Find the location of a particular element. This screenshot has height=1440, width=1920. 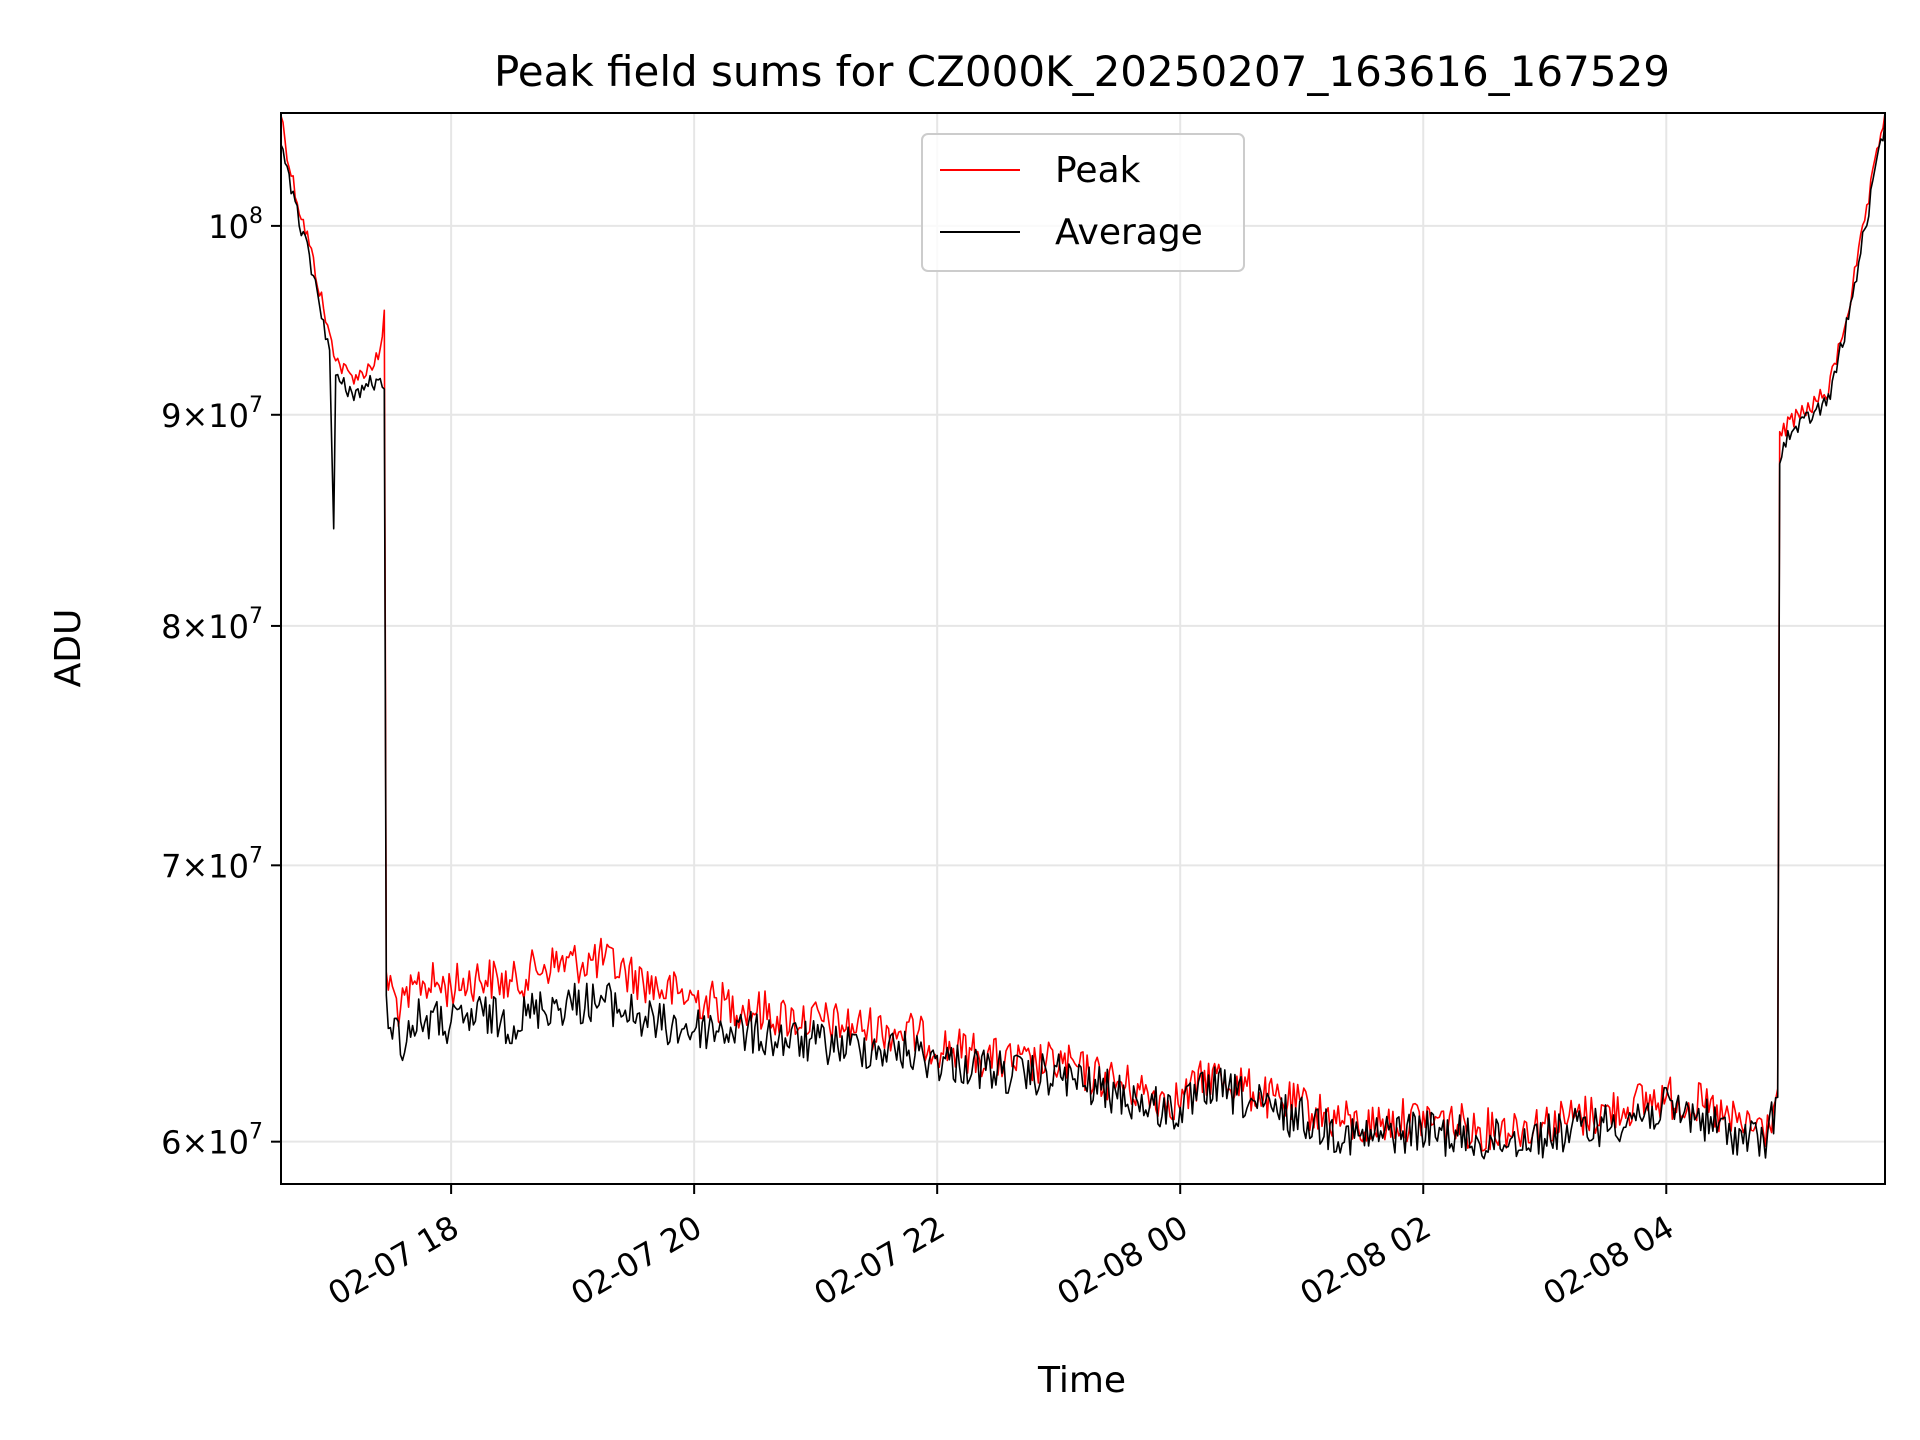

legend: Peak Average is located at coordinates (1083, 202).